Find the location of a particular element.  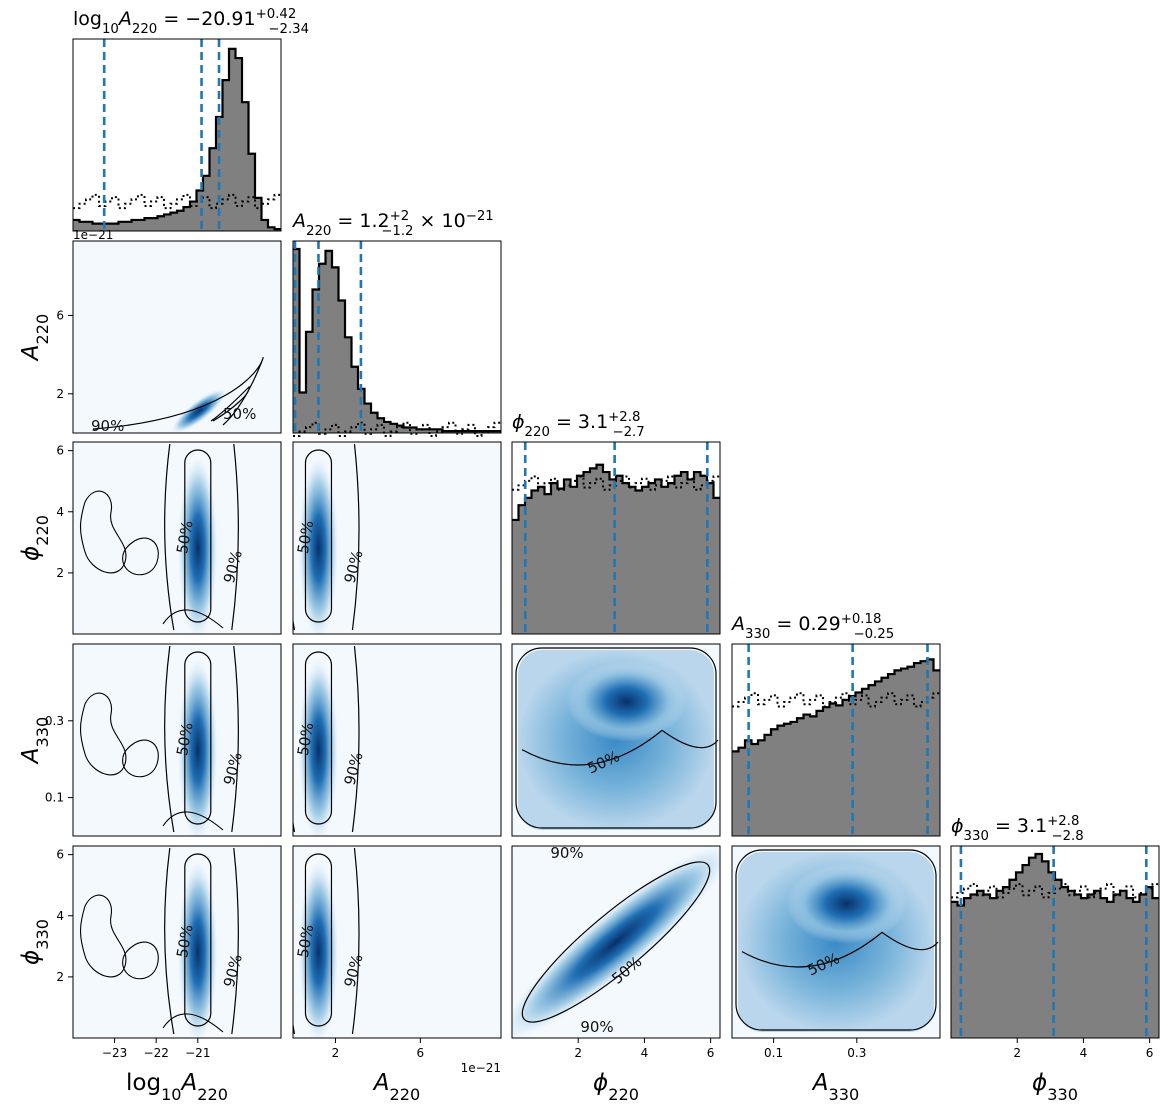

panel-title: log10A220 = −20.91+0.42 −2.34 is located at coordinates (191, 22).